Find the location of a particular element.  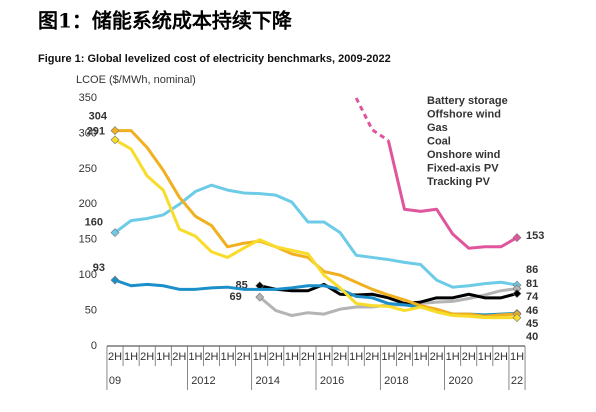

x-year-label: 22 is located at coordinates (517, 381).